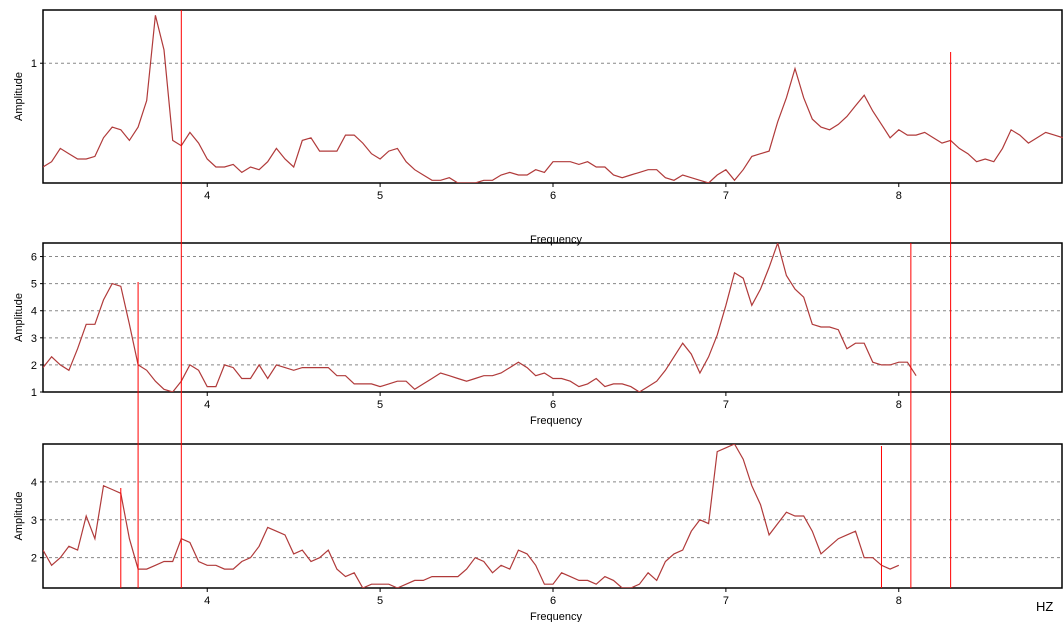 The height and width of the screenshot is (622, 1063). What do you see at coordinates (34, 285) in the screenshot?
I see `y-tick-label: 5` at bounding box center [34, 285].